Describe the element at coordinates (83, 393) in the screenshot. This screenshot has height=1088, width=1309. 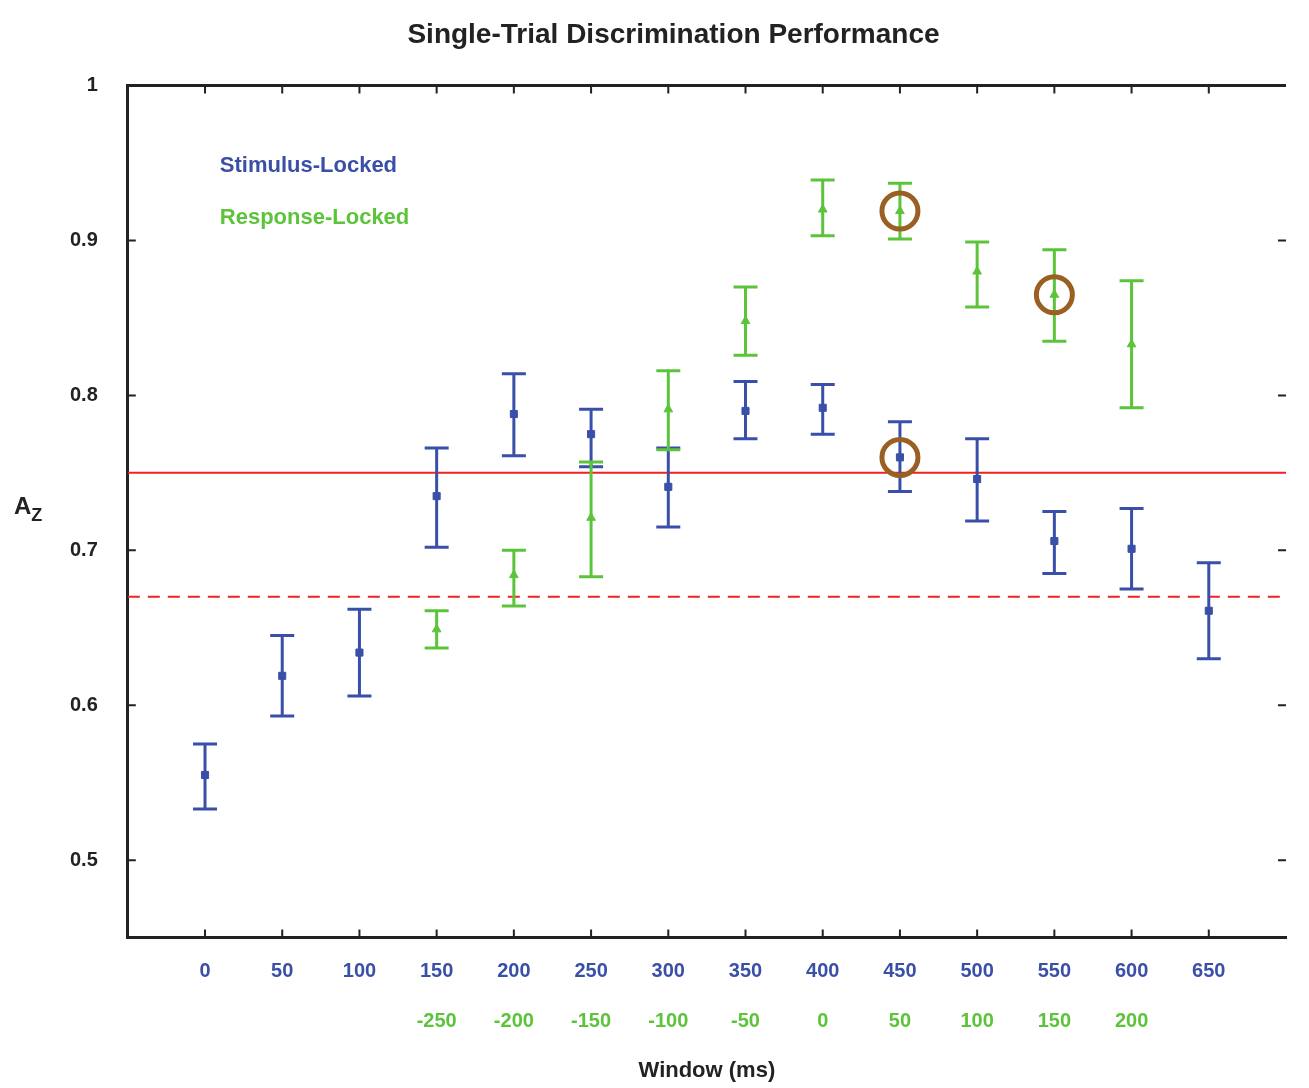
I see `y-tick-label: 0.8` at that location.